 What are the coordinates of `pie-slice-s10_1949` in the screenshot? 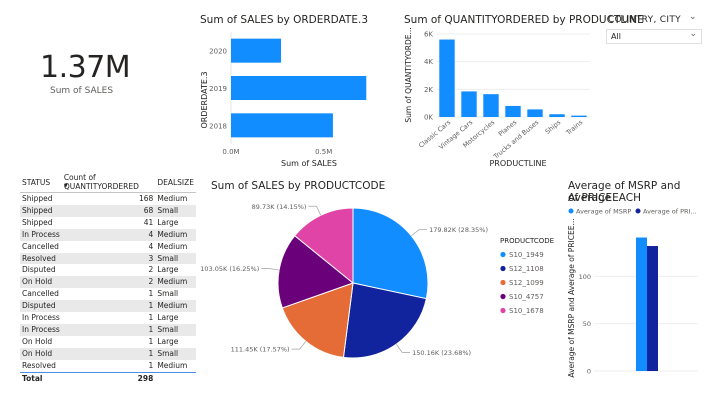 It's located at (390, 253).